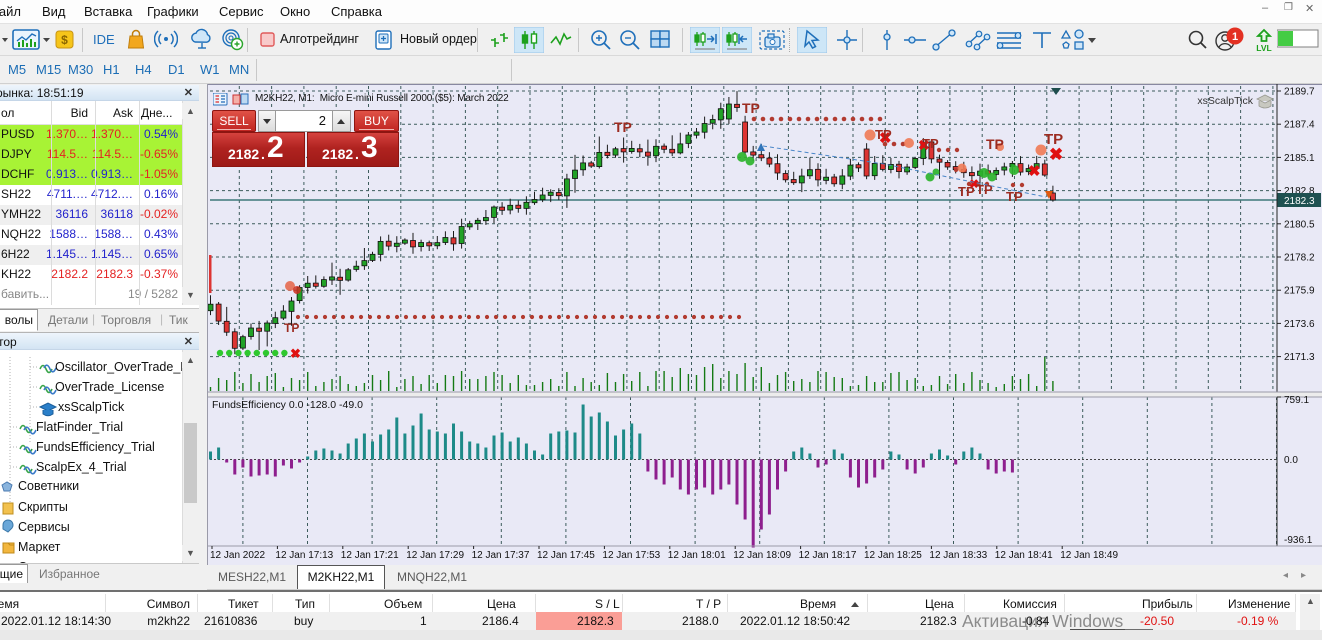  Describe the element at coordinates (958, 555) in the screenshot. I see `svg-text: 12 Jan 18:33` at that location.